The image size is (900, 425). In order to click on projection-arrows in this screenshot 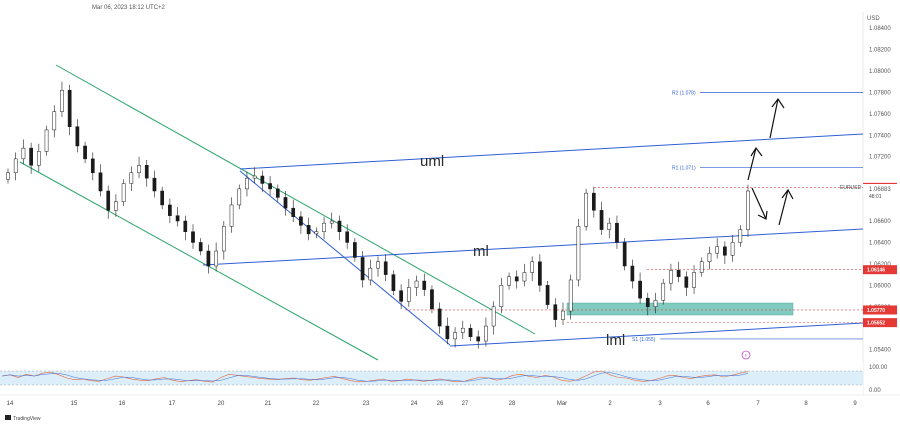, I will do `click(770, 161)`.